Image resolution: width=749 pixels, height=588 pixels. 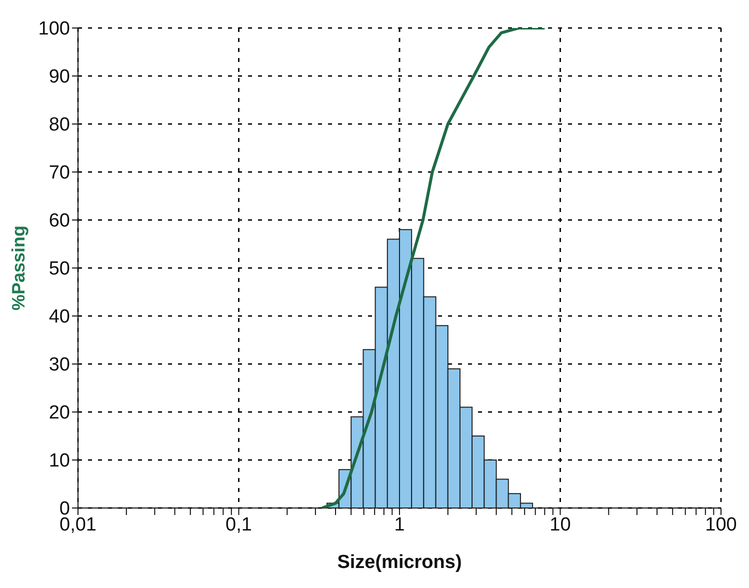 I want to click on x-tick-label: 1, so click(x=399, y=525).